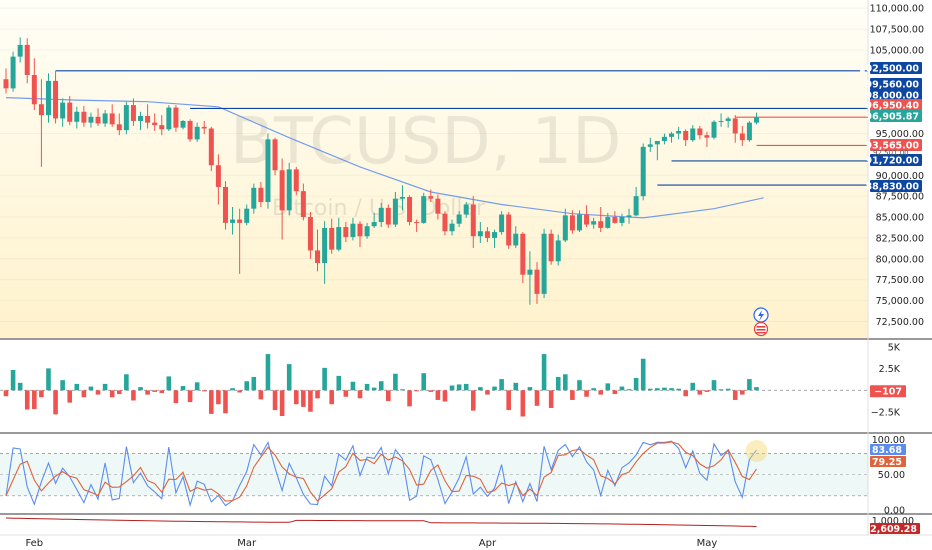 The width and height of the screenshot is (932, 550). I want to click on price-tick-label: 80,000.00, so click(900, 259).